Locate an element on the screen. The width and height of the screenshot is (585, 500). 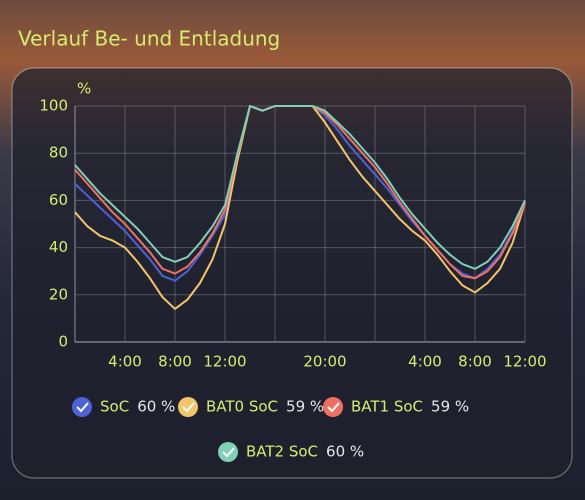
legend-label: BAT0 SoC is located at coordinates (242, 407).